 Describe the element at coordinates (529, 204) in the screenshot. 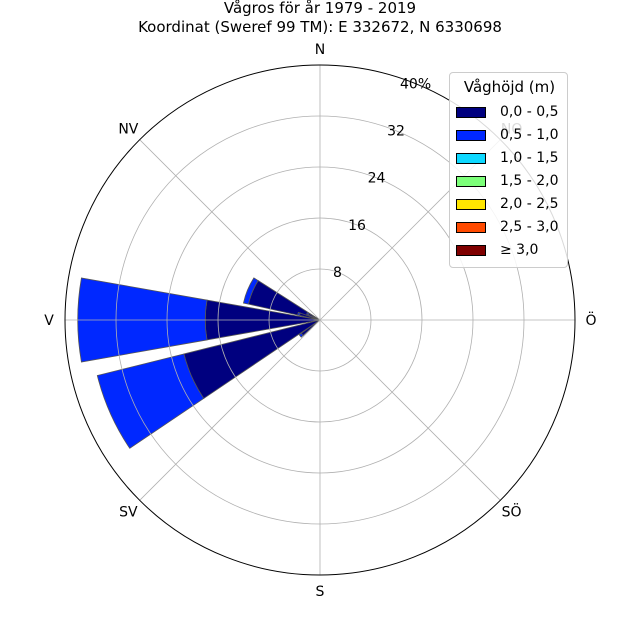

I see `legend-label: 2,0 - 2,5` at that location.